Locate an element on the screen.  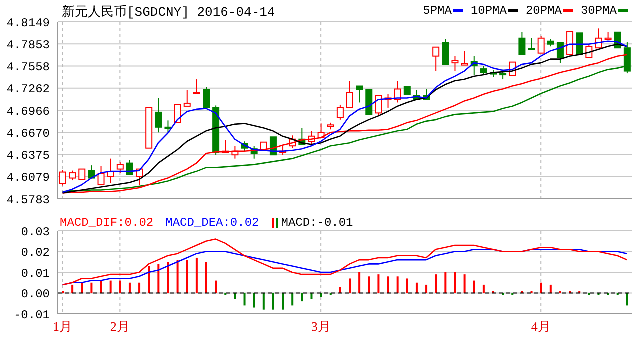
legend-label: 20PMA is located at coordinates (544, 11).